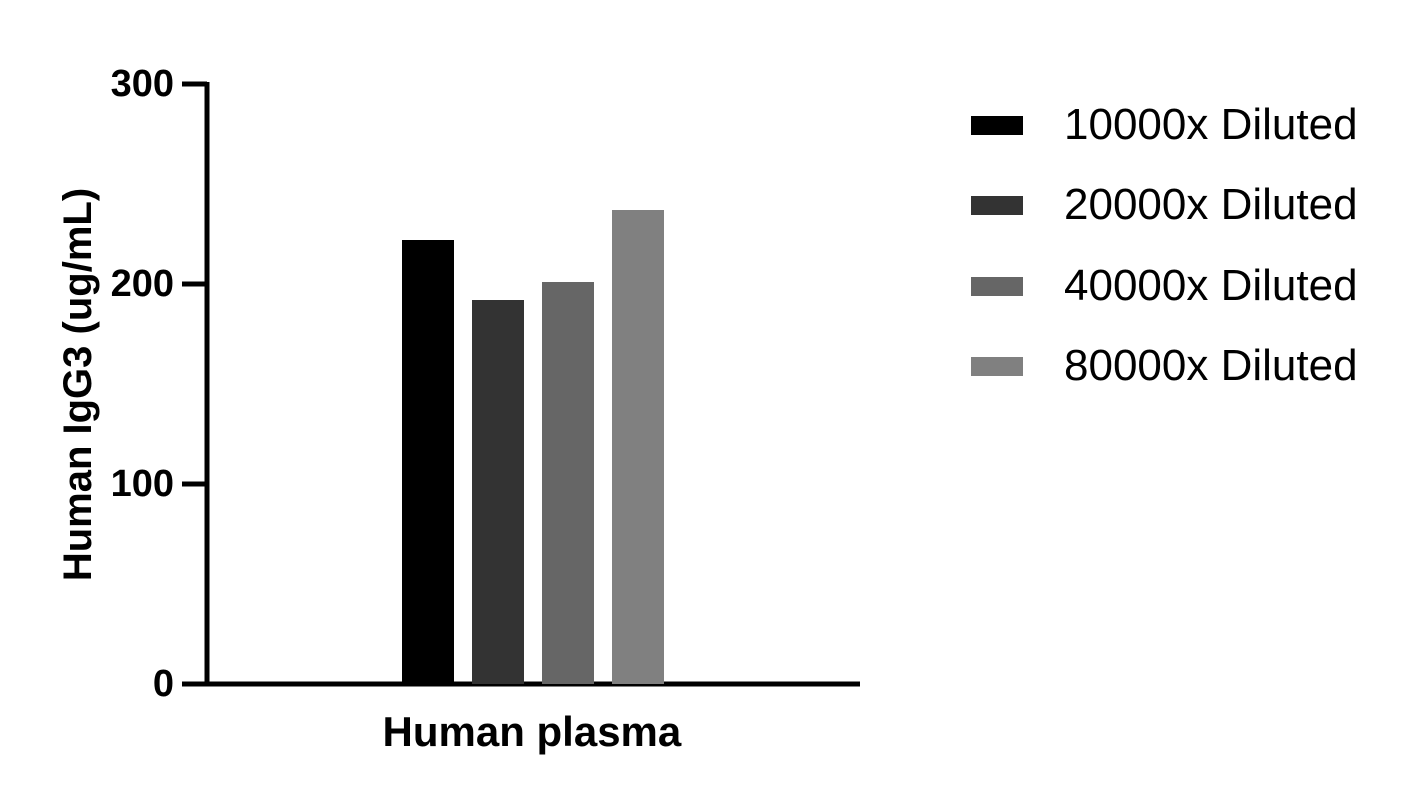  What do you see at coordinates (142, 484) in the screenshot?
I see `y-tick-label: 100` at bounding box center [142, 484].